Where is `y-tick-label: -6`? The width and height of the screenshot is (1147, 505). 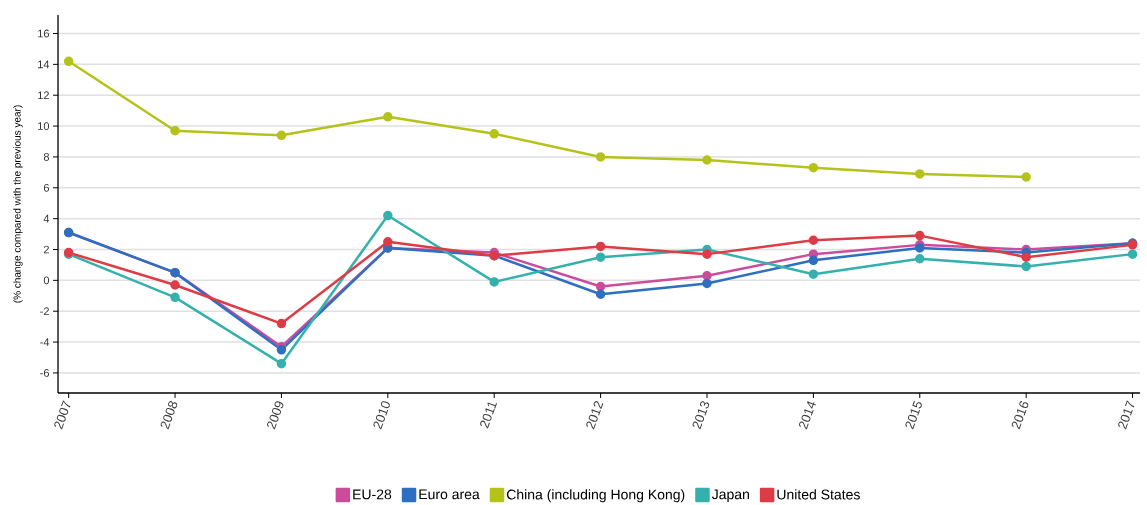
y-tick-label: -6 is located at coordinates (45, 373).